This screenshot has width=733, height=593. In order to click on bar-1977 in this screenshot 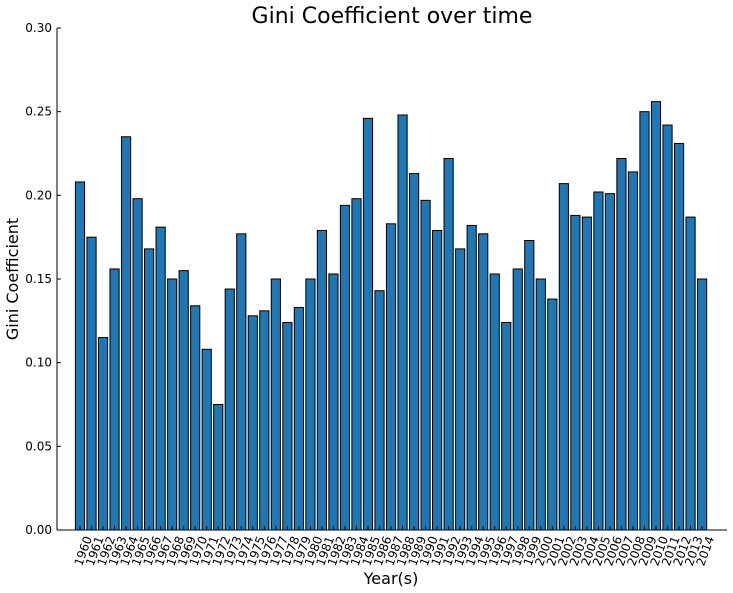, I will do `click(275, 404)`.